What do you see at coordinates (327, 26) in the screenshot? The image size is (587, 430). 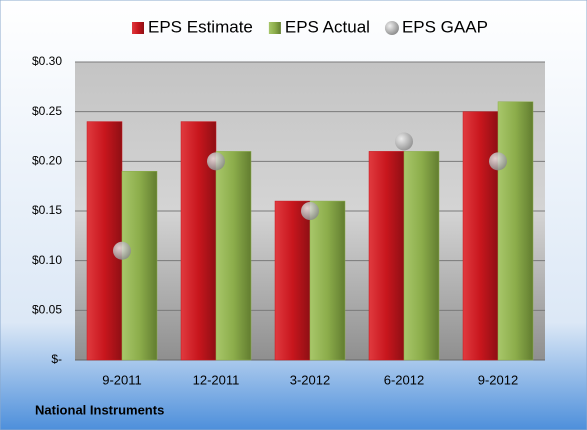 I see `legend-label: EPS Actual` at bounding box center [327, 26].